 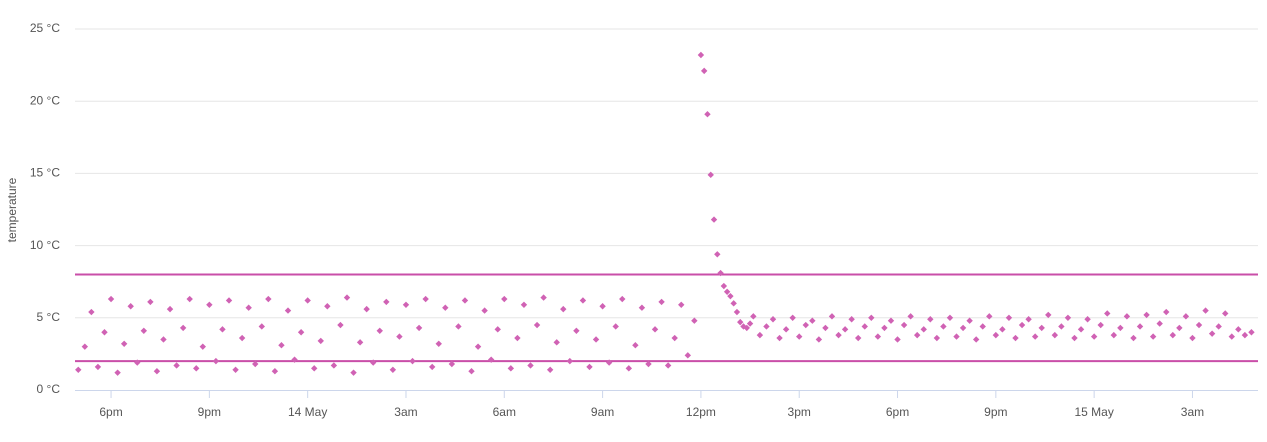 What do you see at coordinates (49, 317) in the screenshot?
I see `y-tick-label: 5 °C` at bounding box center [49, 317].